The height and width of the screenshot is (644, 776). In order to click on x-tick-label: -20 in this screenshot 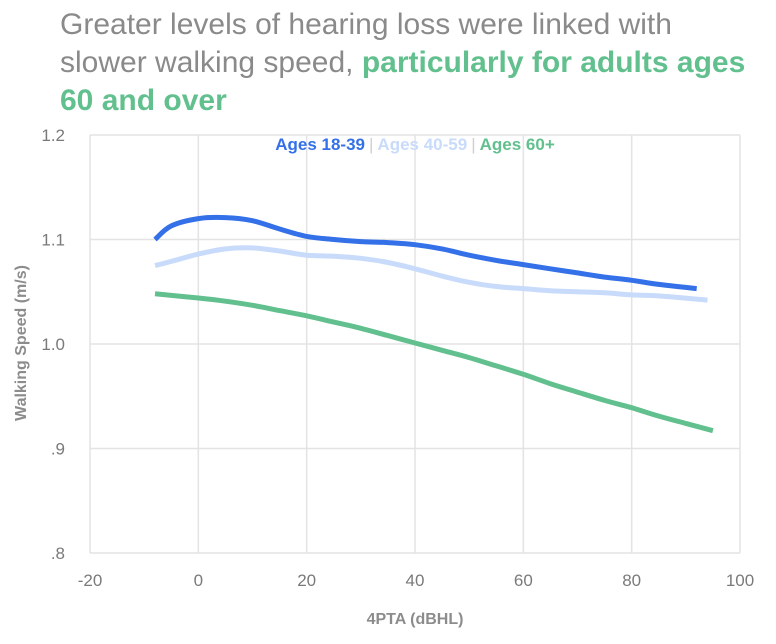, I will do `click(90, 580)`.